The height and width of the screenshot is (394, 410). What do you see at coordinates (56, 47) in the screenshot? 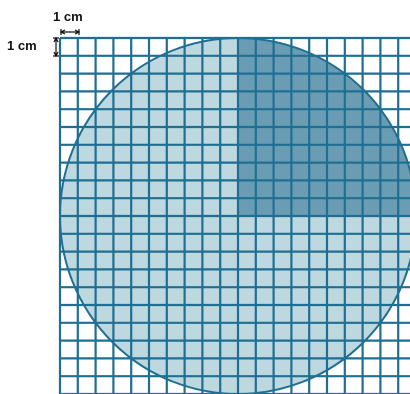
I see `vertical-scale-marker` at bounding box center [56, 47].